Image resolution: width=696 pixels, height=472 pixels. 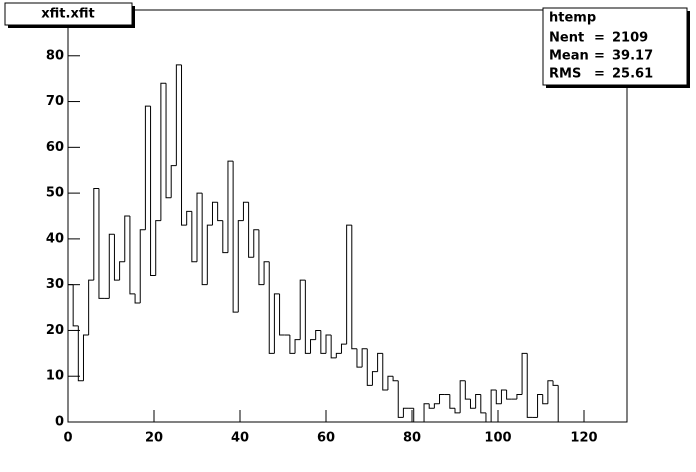 I want to click on stats-label: Nent, so click(x=566, y=38).